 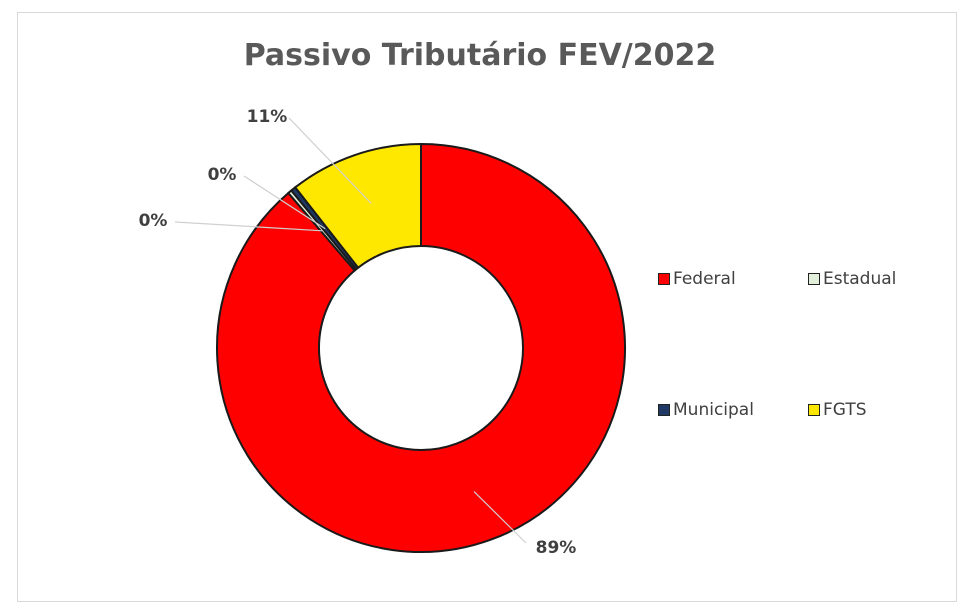 What do you see at coordinates (664, 279) in the screenshot?
I see `legend-swatch-federal` at bounding box center [664, 279].